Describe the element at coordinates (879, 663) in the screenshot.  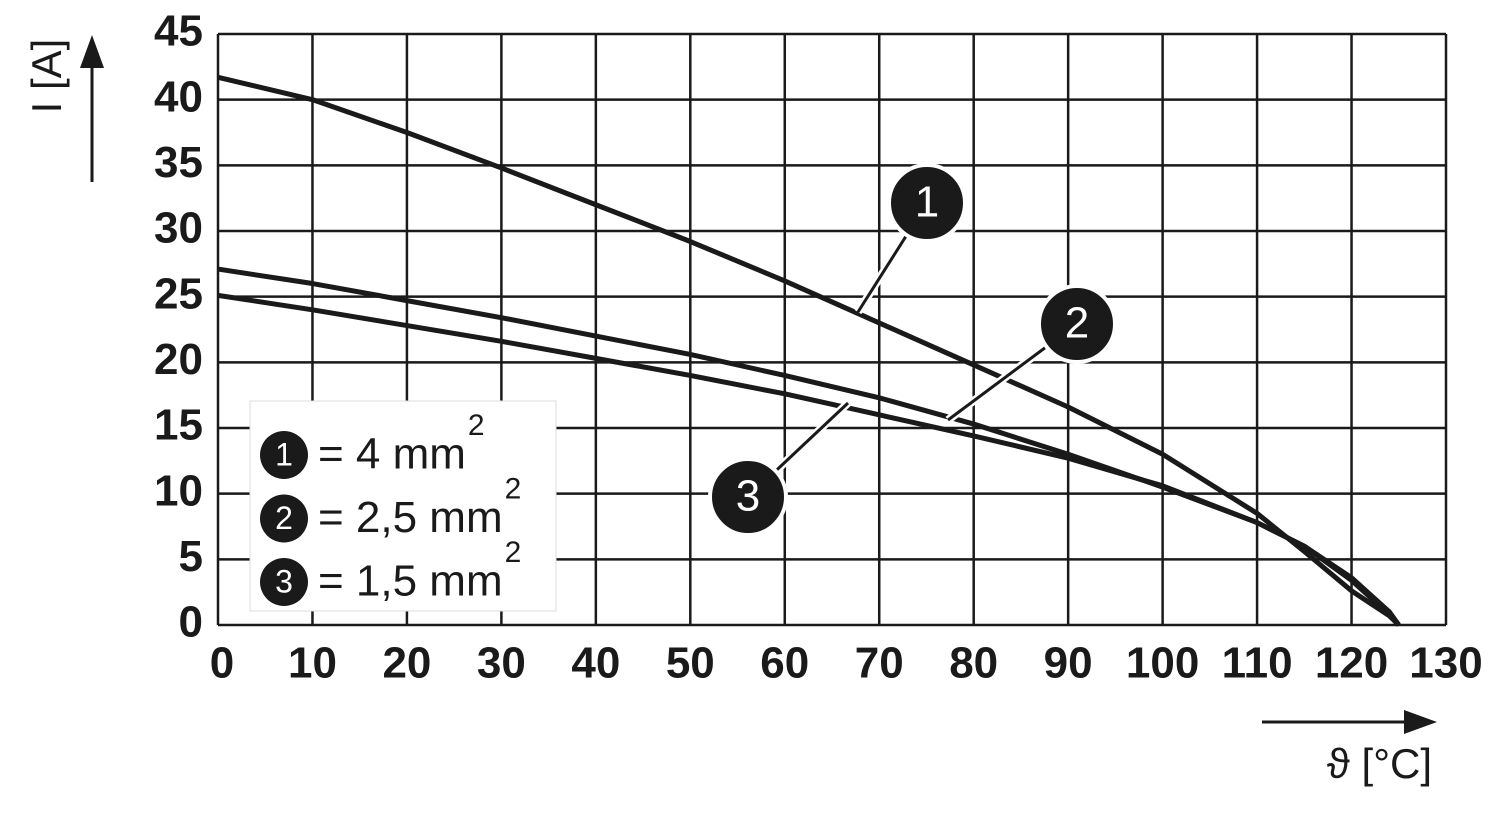
I see `x-tick-label: 70` at that location.